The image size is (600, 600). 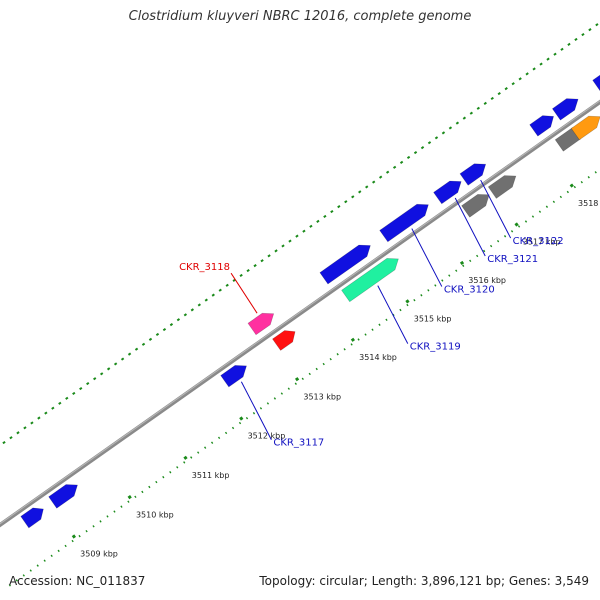 I want to click on gene-g-r4, so click(x=585, y=128).